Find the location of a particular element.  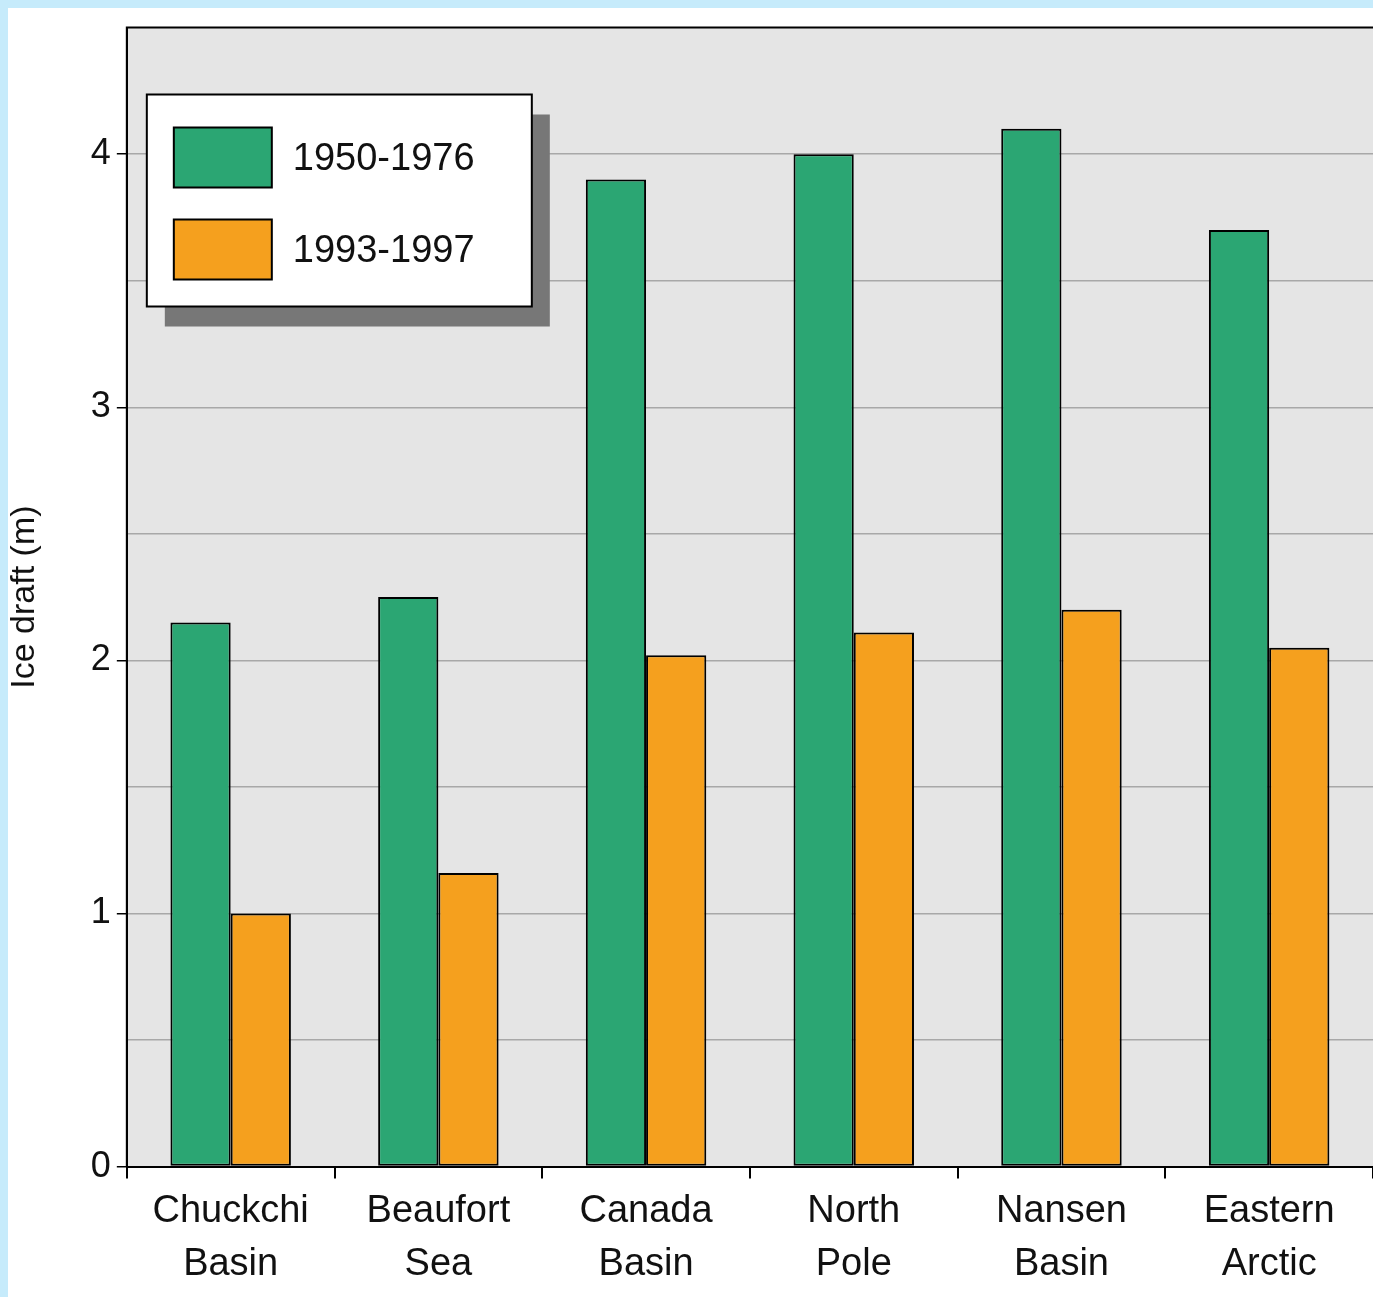

y-tick-label: 4 is located at coordinates (100, 152).